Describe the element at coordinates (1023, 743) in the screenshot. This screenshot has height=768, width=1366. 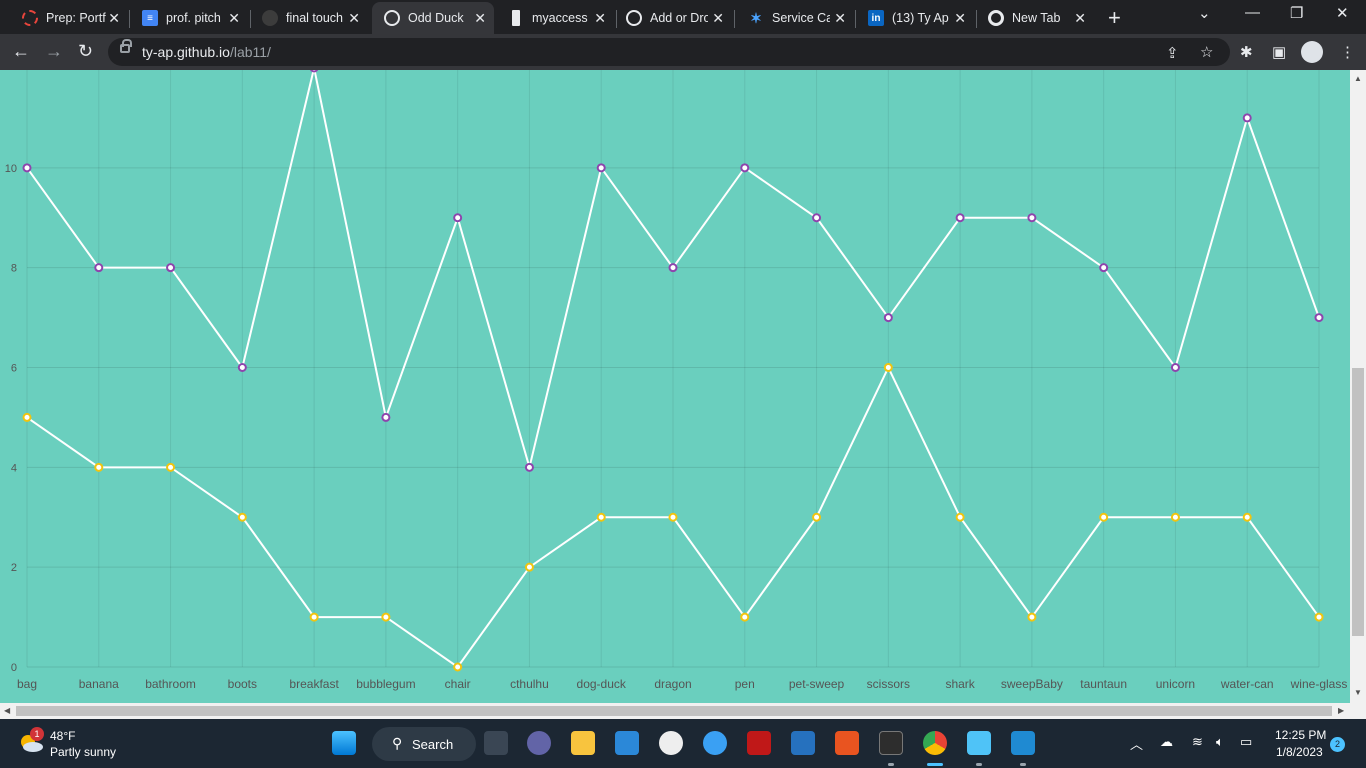
I see `vscode-icon` at that location.